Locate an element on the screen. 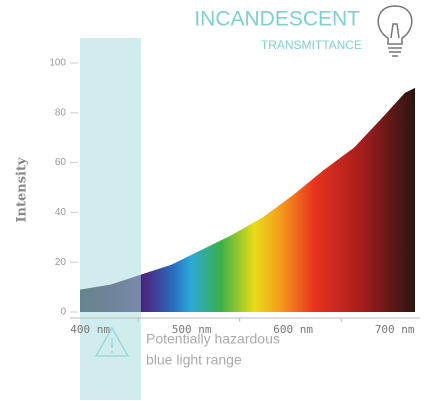  hazard-band is located at coordinates (110, 219).